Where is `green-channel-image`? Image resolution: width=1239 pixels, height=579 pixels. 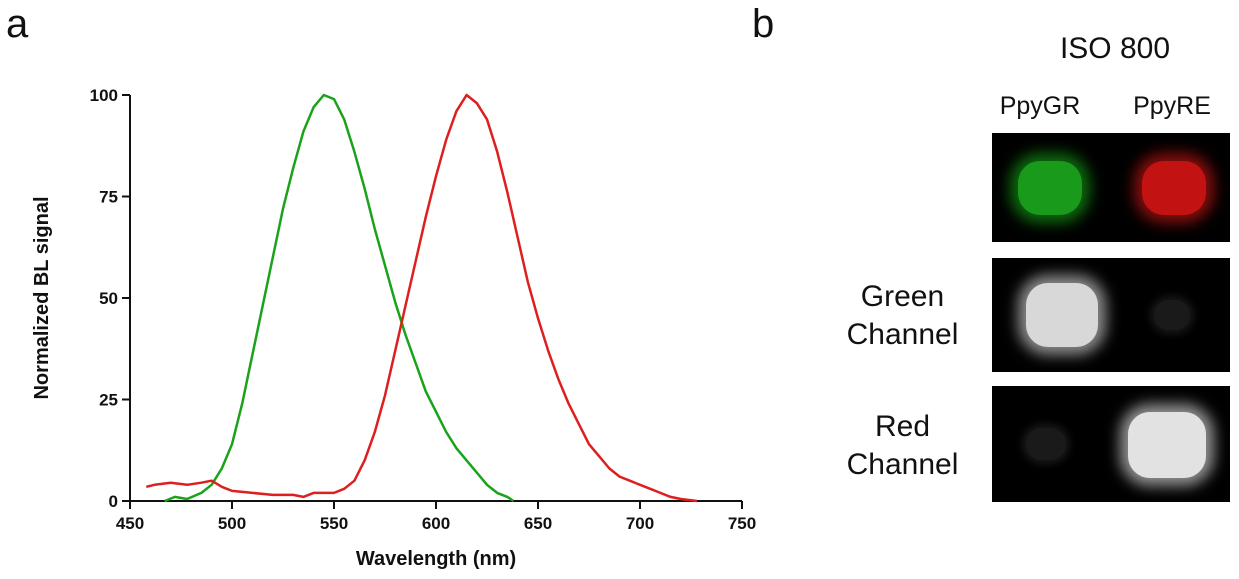 green-channel-image is located at coordinates (1111, 315).